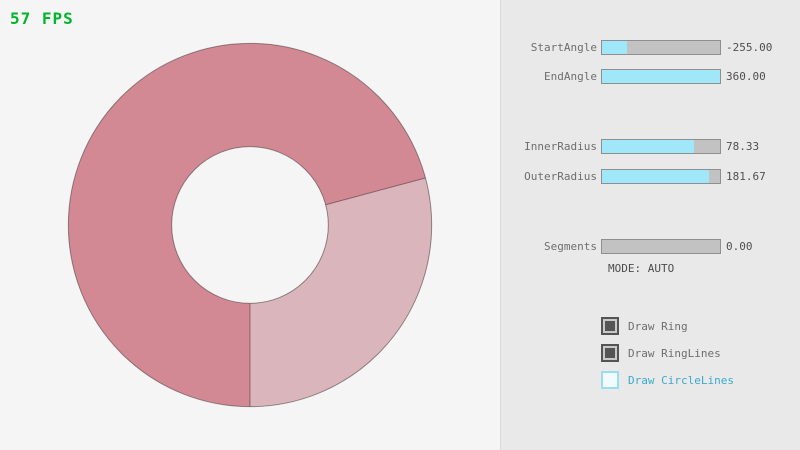 The image size is (800, 450). I want to click on slider-row-outer-radius: OuterRadius 181.67, so click(650, 176).